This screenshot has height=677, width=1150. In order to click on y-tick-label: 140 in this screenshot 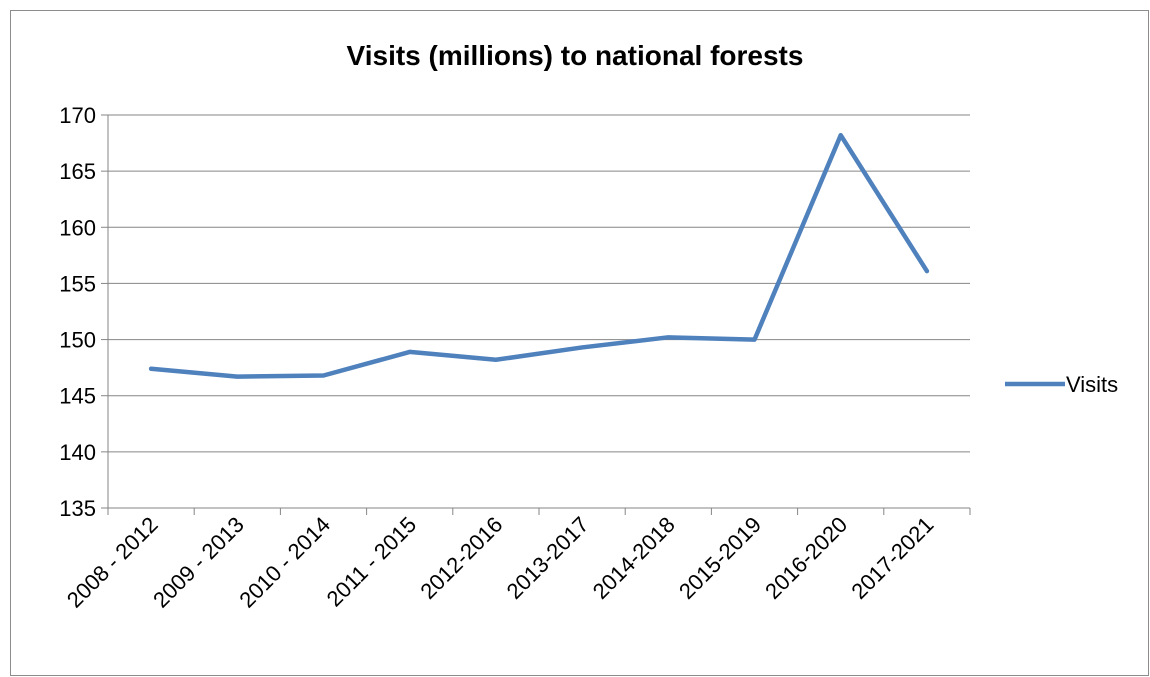, I will do `click(77, 452)`.